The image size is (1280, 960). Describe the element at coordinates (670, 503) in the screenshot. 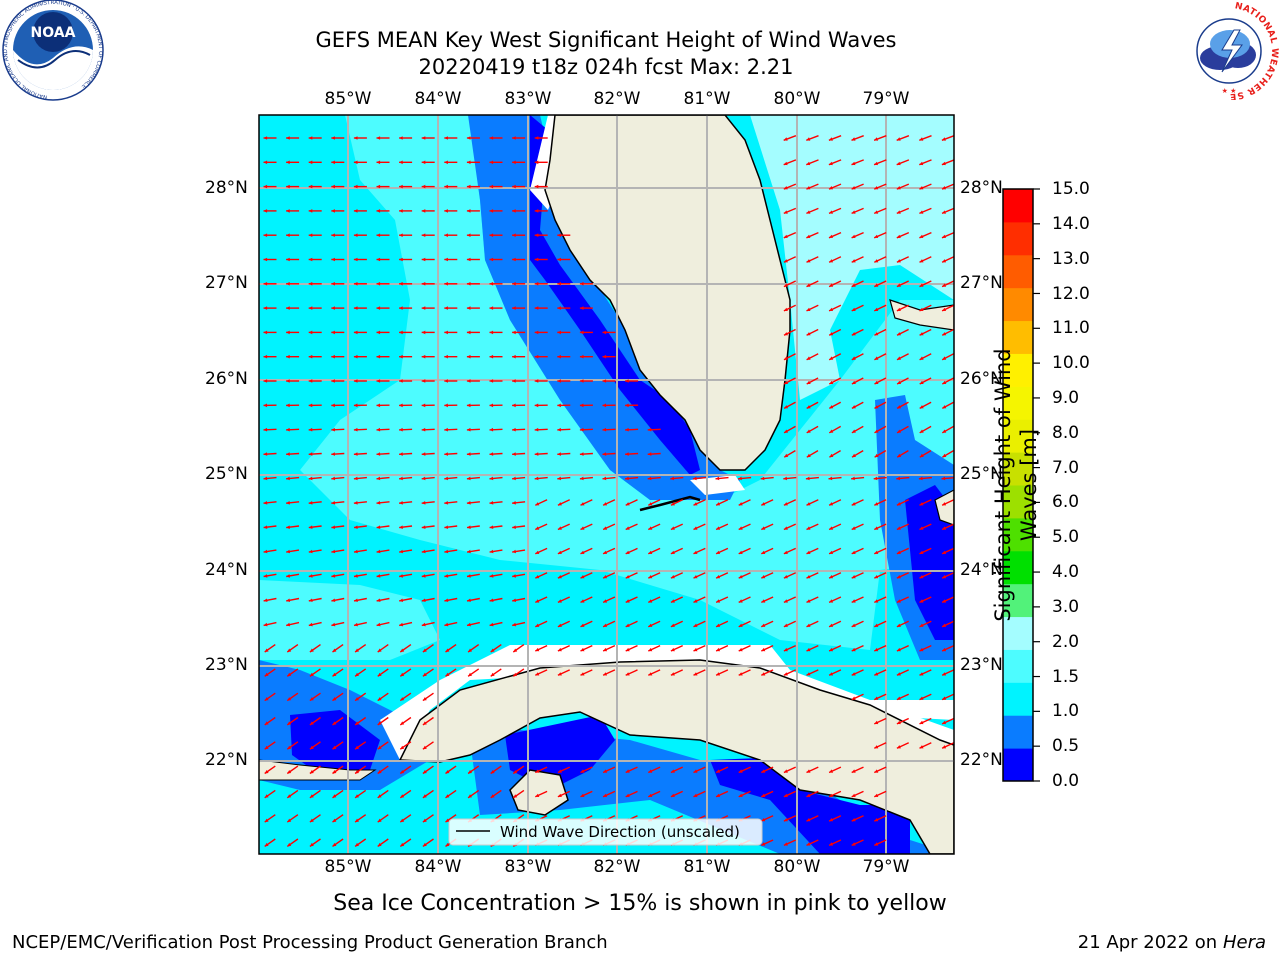

I see `florida-keys` at that location.